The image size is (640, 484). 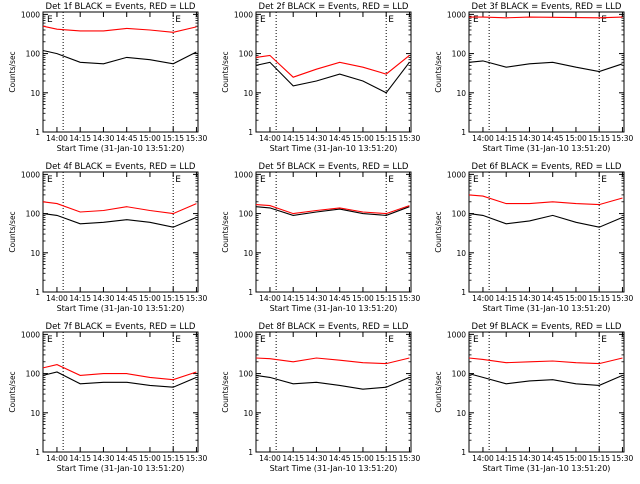 What do you see at coordinates (547, 327) in the screenshot?
I see `panel-title: Det 9f BLACK = Events, RED = LLD` at bounding box center [547, 327].